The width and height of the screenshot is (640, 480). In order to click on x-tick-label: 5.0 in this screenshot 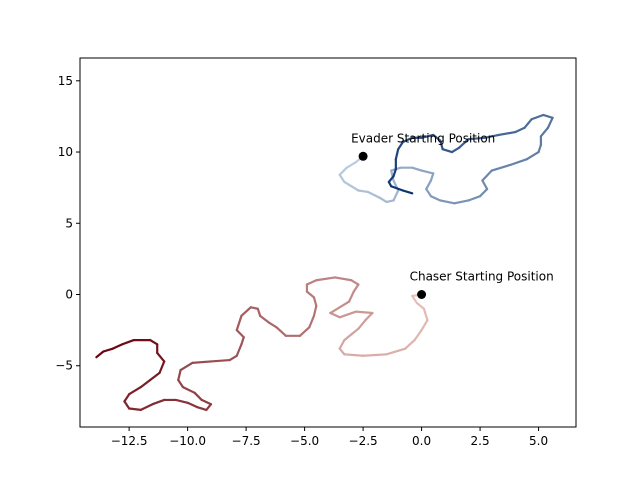, I will do `click(538, 441)`.